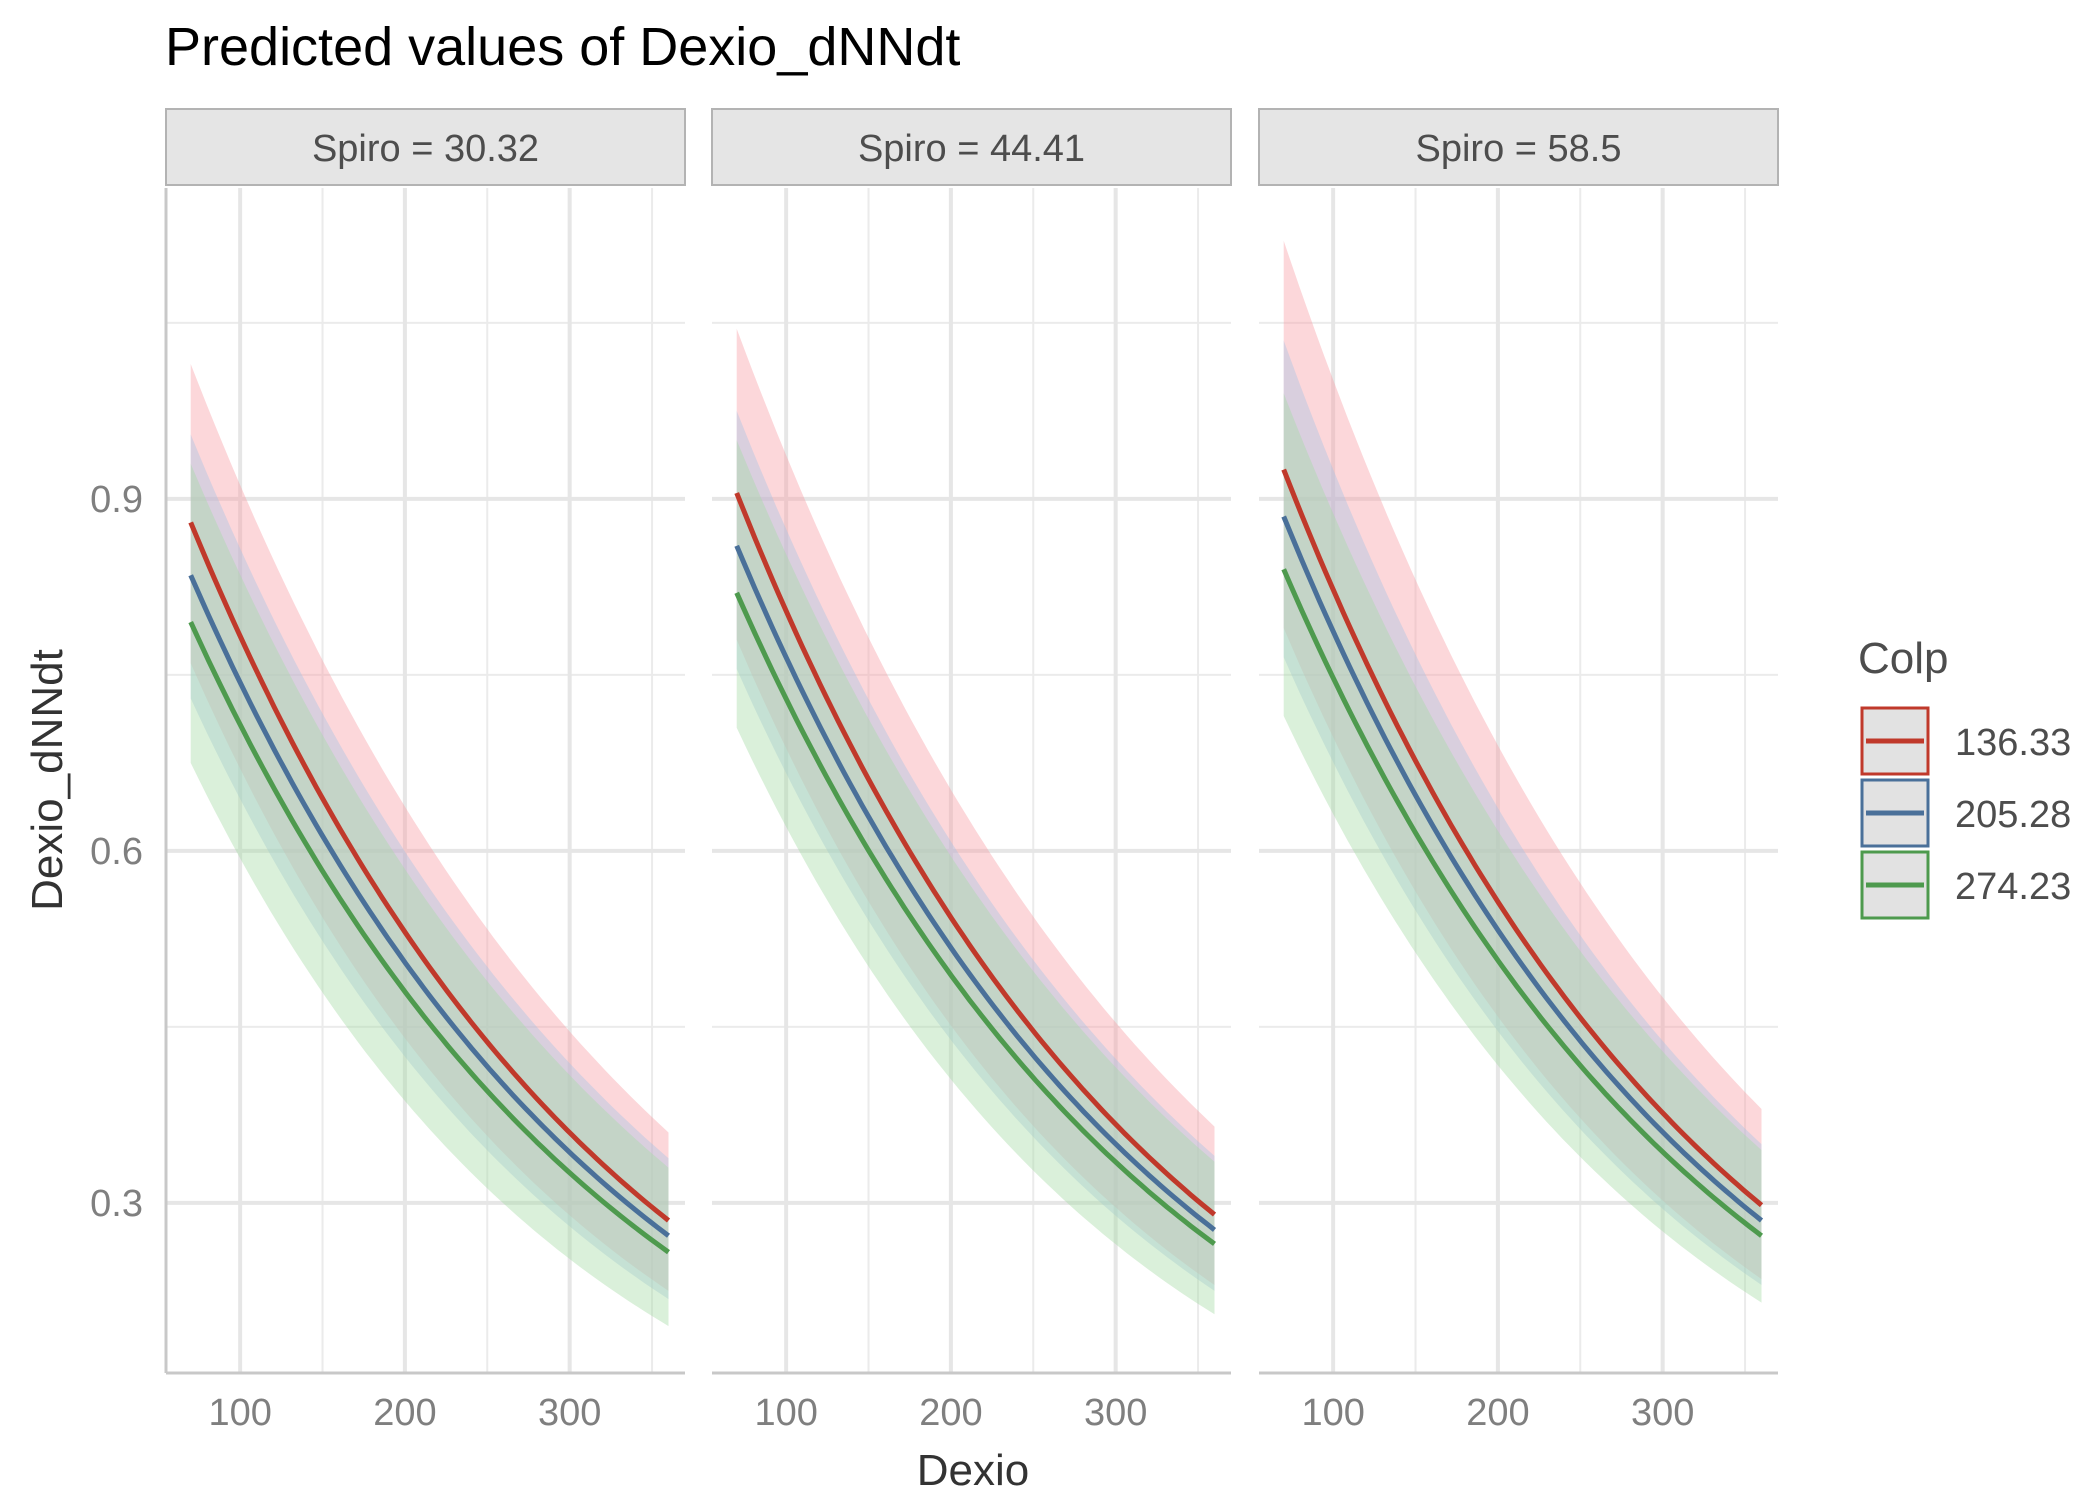  Describe the element at coordinates (973, 1470) in the screenshot. I see `x-axis-title: Dexio` at that location.